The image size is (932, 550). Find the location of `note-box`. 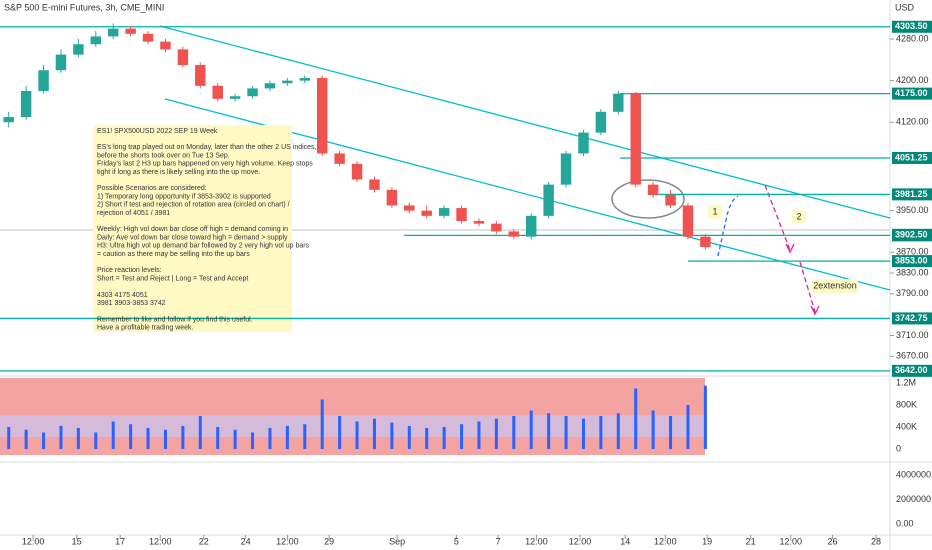

note-box is located at coordinates (192, 228).